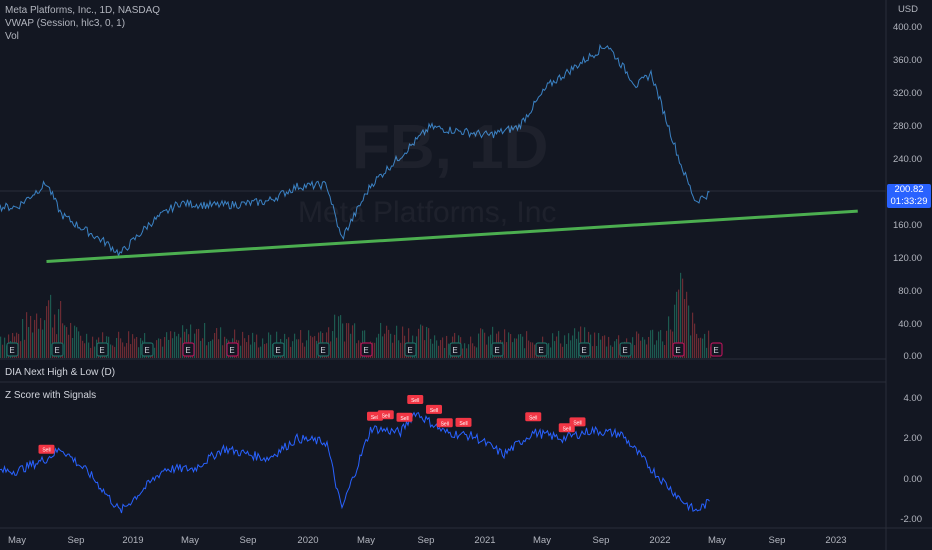 The width and height of the screenshot is (932, 550). Describe the element at coordinates (355, 462) in the screenshot. I see `zscore-line` at that location.